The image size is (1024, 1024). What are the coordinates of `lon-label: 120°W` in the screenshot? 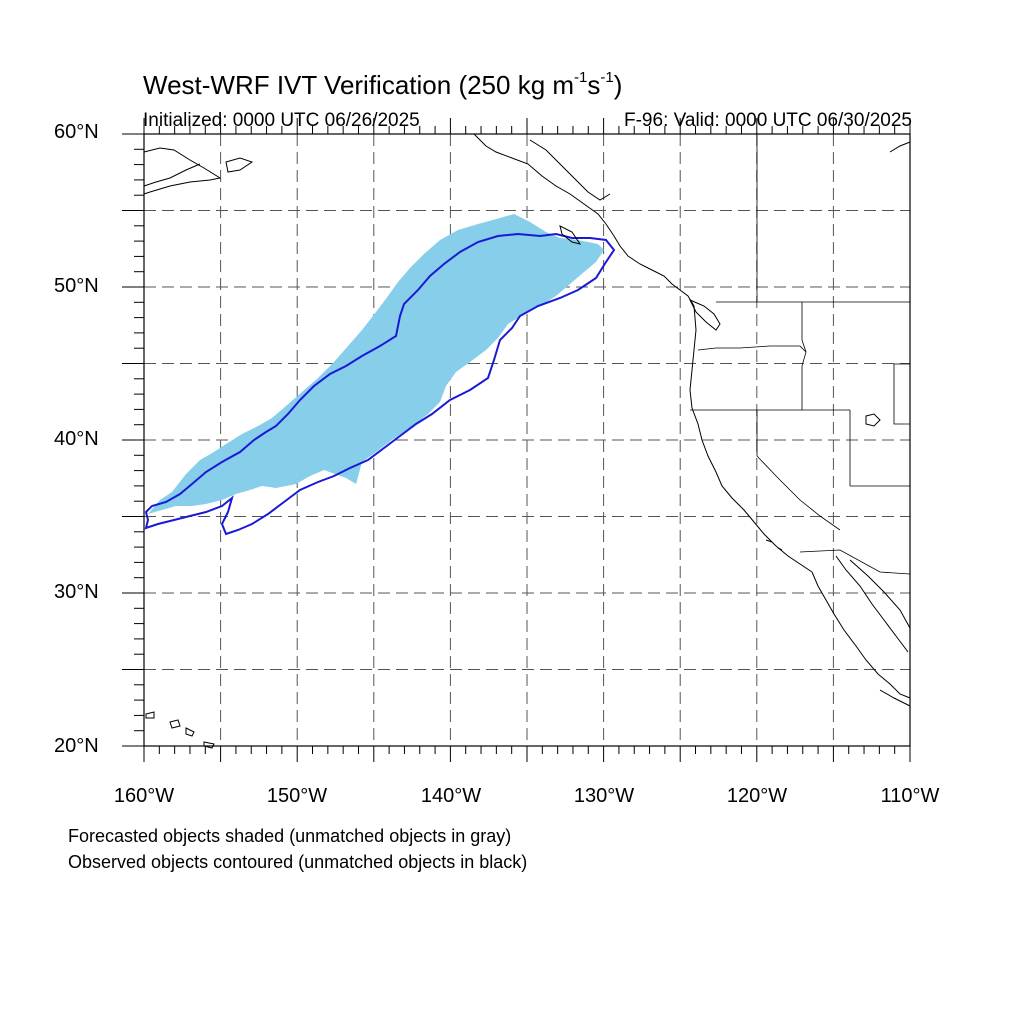 It's located at (757, 796).